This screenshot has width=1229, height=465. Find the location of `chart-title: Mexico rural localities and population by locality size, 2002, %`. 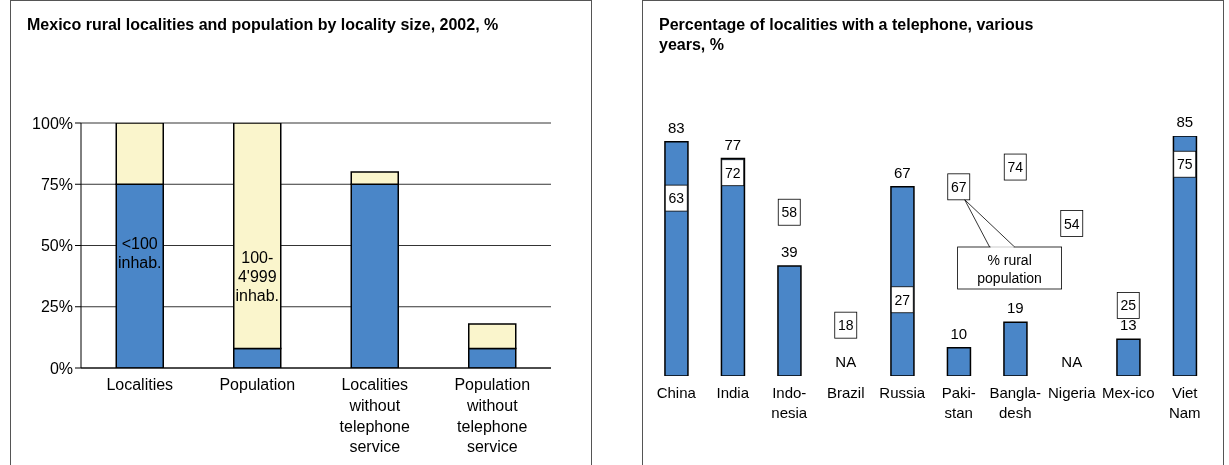

chart-title: Mexico rural localities and population by locality size, 2002, % is located at coordinates (263, 25).